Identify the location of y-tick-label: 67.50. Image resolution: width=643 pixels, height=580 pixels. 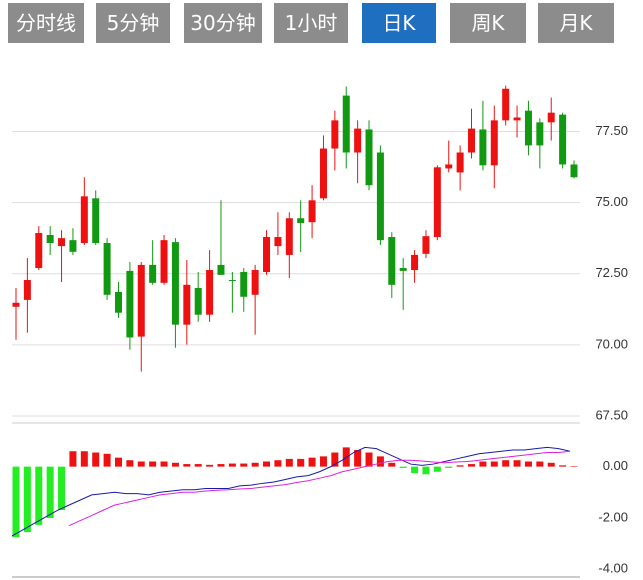
(611, 414).